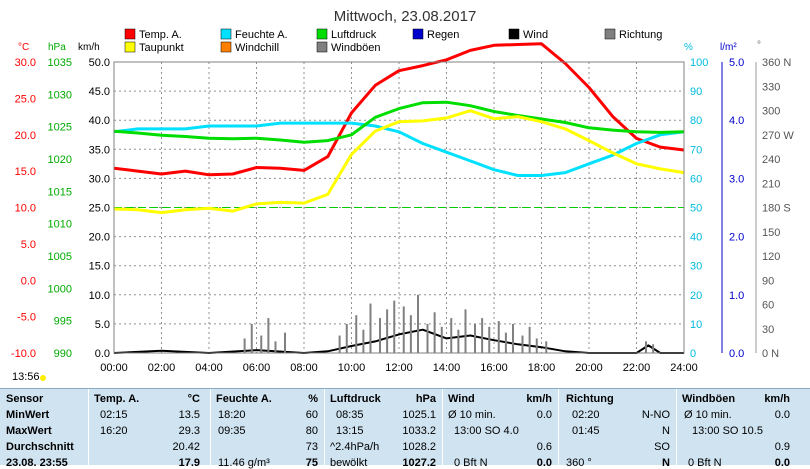 The image size is (810, 469). What do you see at coordinates (405, 379) in the screenshot?
I see `time-bar: 13:56` at bounding box center [405, 379].